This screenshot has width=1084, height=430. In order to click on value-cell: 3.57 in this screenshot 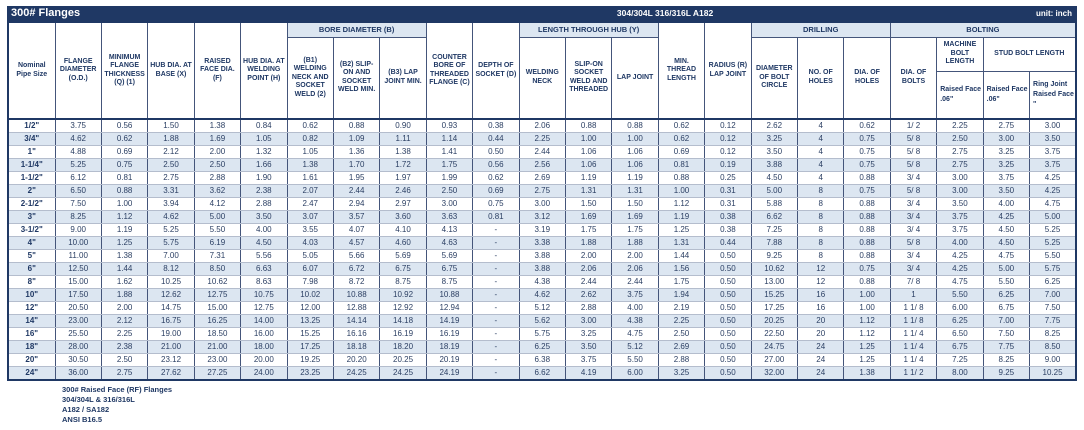, I will do `click(356, 217)`.